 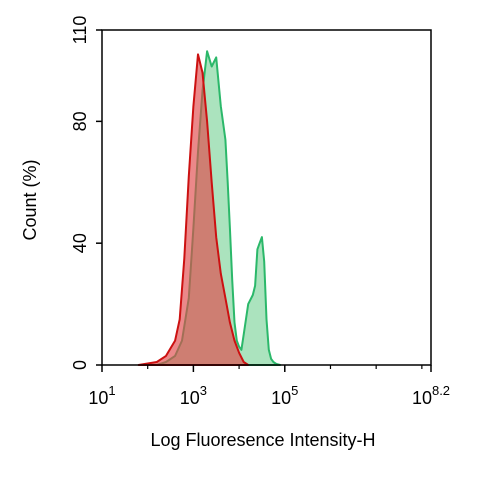 I want to click on x-axis-label: Log Fluoresence Intensity-H, so click(x=262, y=440).